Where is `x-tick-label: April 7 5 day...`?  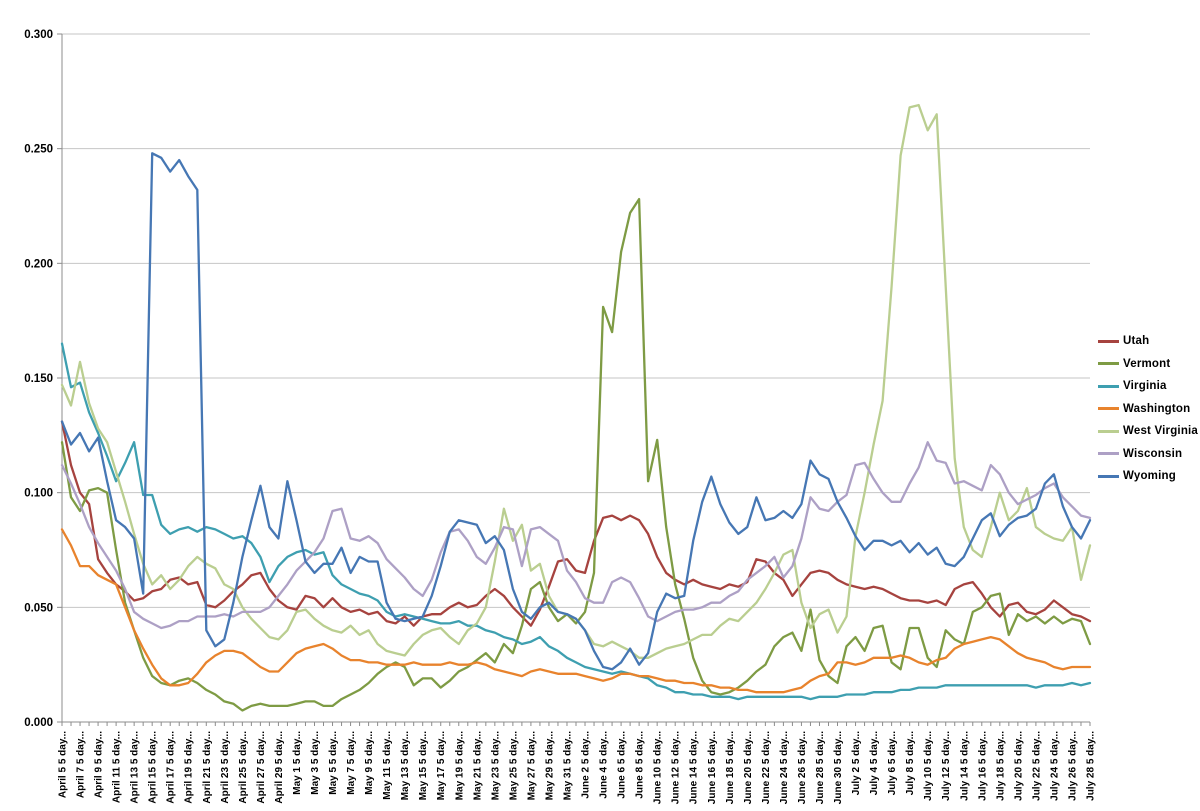 x-tick-label: April 7 5 day... is located at coordinates (81, 764).